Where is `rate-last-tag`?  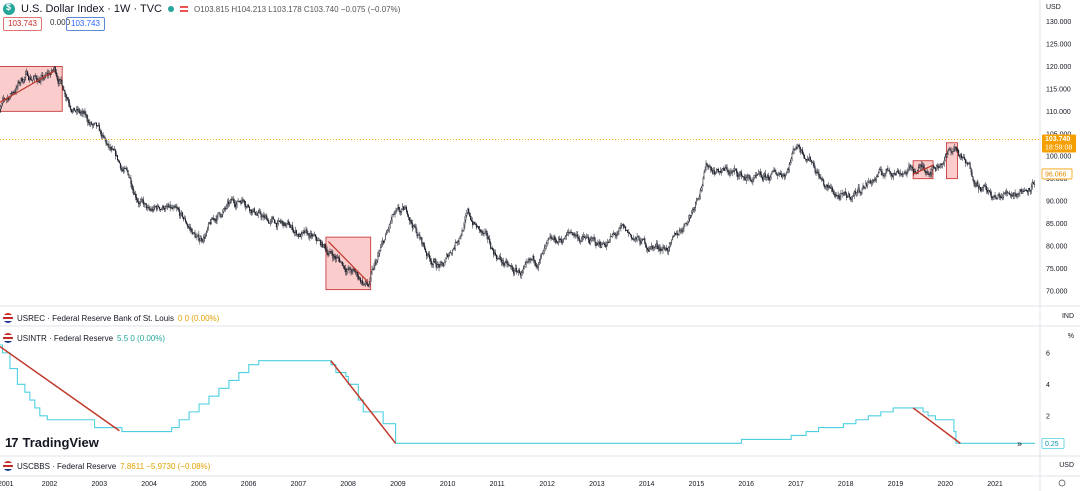 rate-last-tag is located at coordinates (1053, 443).